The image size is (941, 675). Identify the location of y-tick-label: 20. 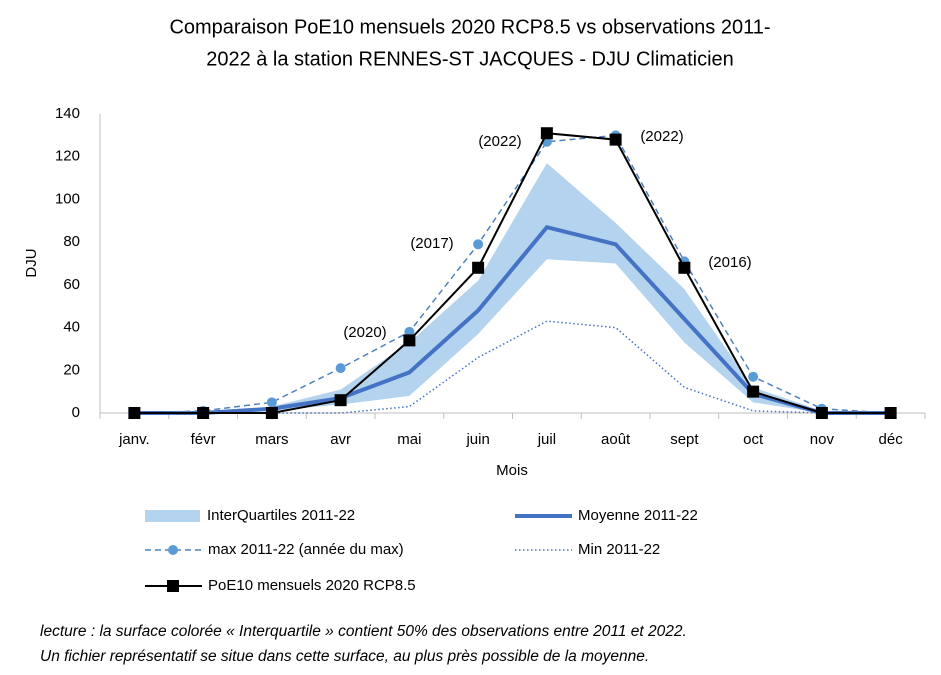
(71, 369).